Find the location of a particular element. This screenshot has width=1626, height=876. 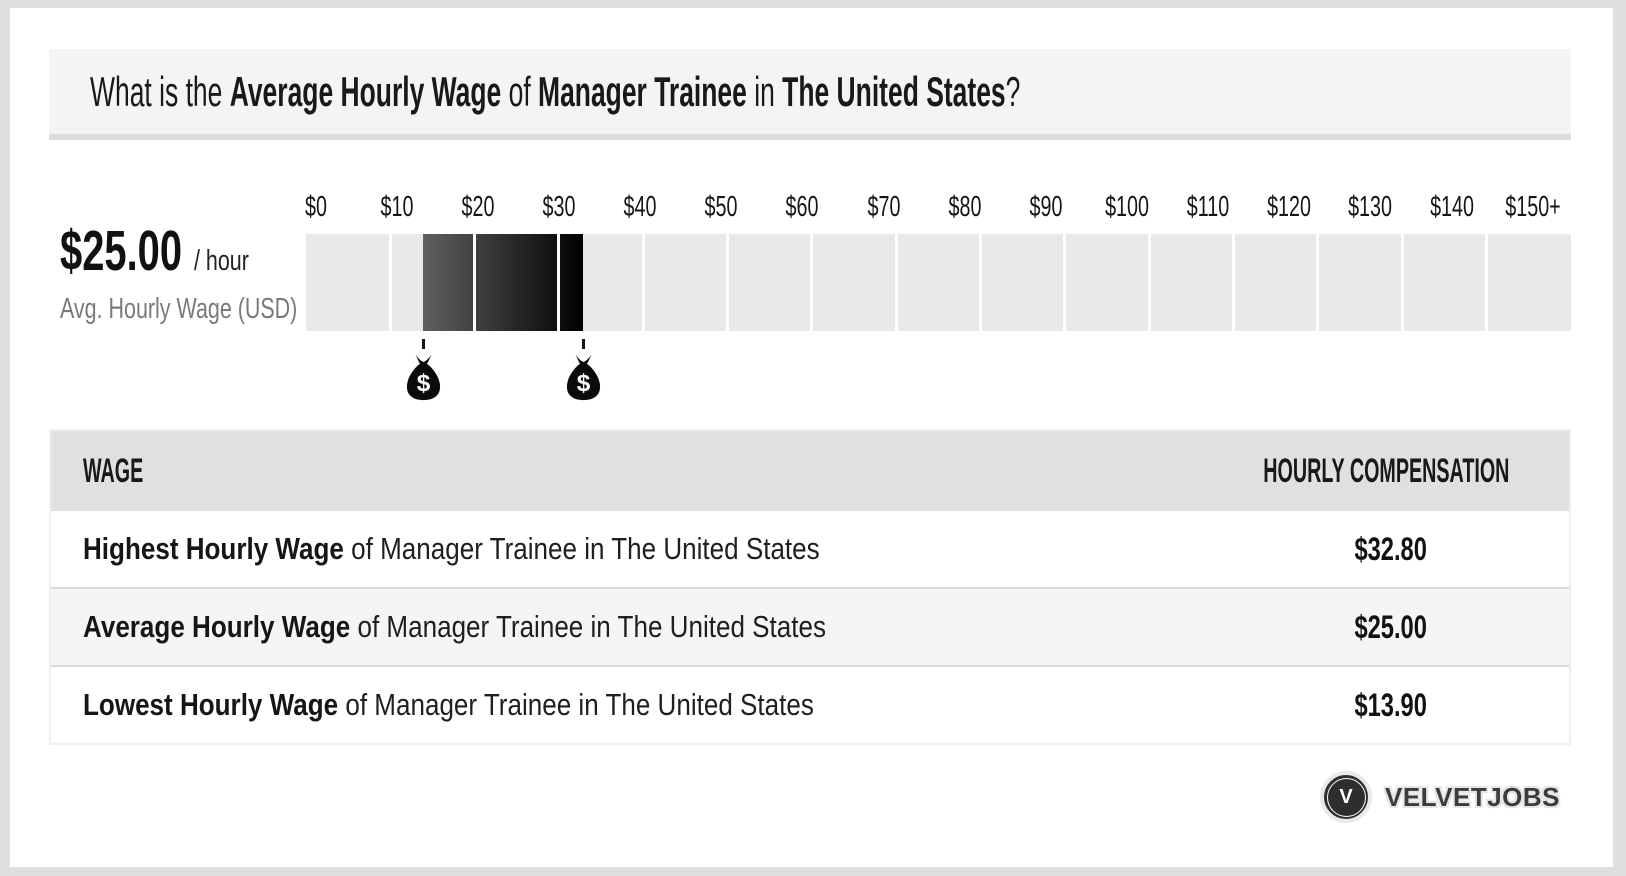

title-bold-average-hourly-wage: Average Hourly Wage is located at coordinates (365, 91).